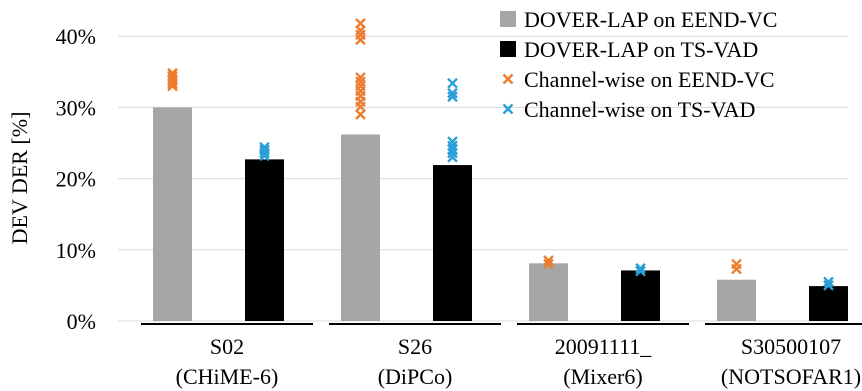 Image resolution: width=862 pixels, height=391 pixels. What do you see at coordinates (649, 79) in the screenshot?
I see `legend-label: Channel-wise on EEND-VC` at bounding box center [649, 79].